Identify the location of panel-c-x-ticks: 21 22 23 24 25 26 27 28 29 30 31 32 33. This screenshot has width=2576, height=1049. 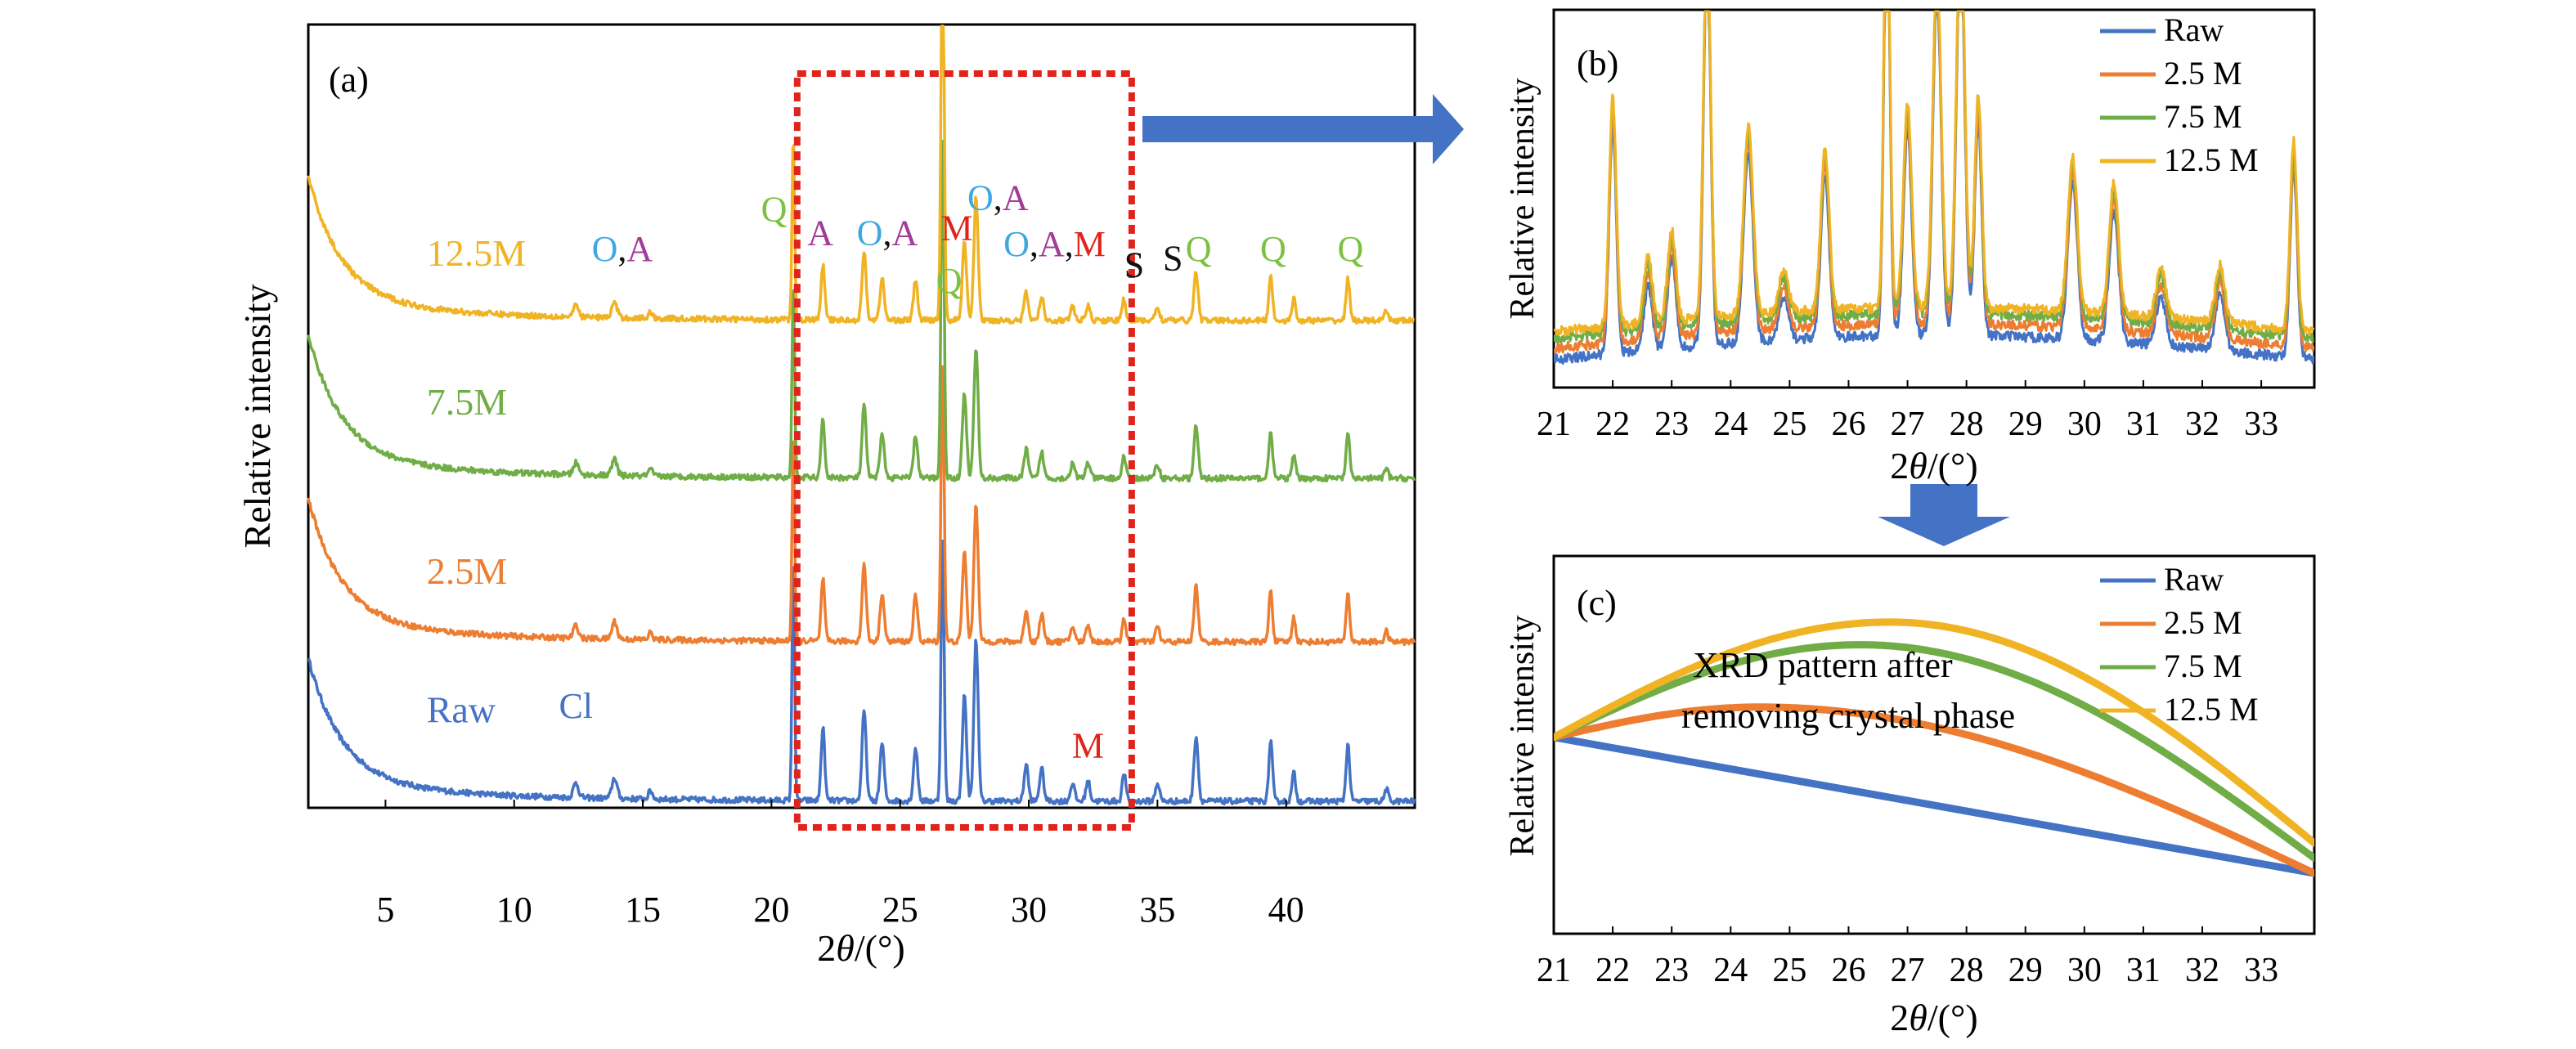
(1907, 957).